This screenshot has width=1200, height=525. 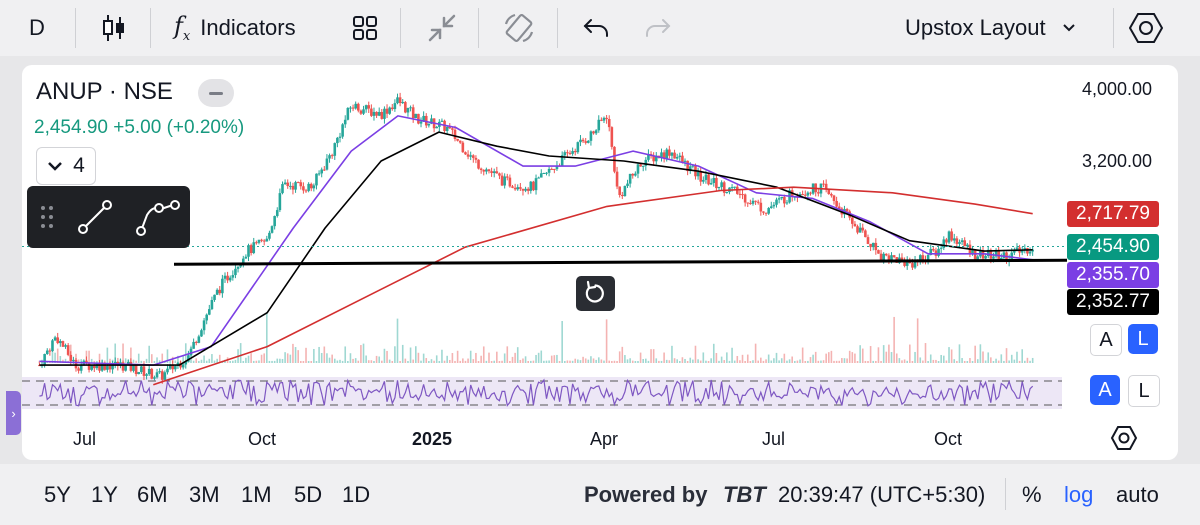 I want to click on oscillator-auto-scale-button: A, so click(x=1105, y=390).